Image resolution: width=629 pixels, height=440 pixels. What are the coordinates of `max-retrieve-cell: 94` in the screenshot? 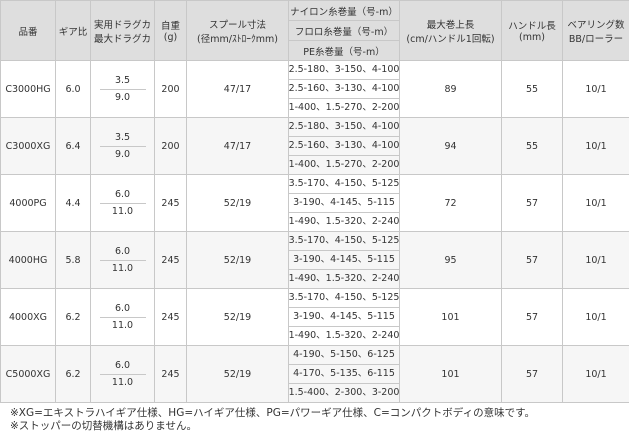 It's located at (450, 146).